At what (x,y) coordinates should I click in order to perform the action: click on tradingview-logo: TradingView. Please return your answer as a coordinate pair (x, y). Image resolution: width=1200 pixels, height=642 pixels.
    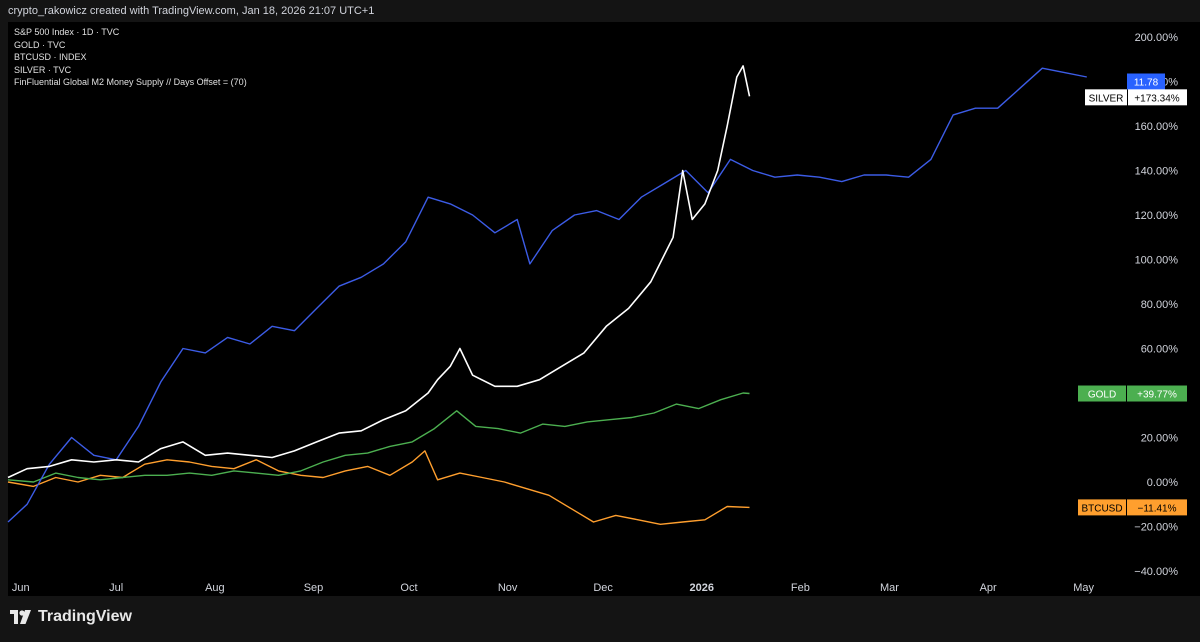
    Looking at the image, I should click on (71, 617).